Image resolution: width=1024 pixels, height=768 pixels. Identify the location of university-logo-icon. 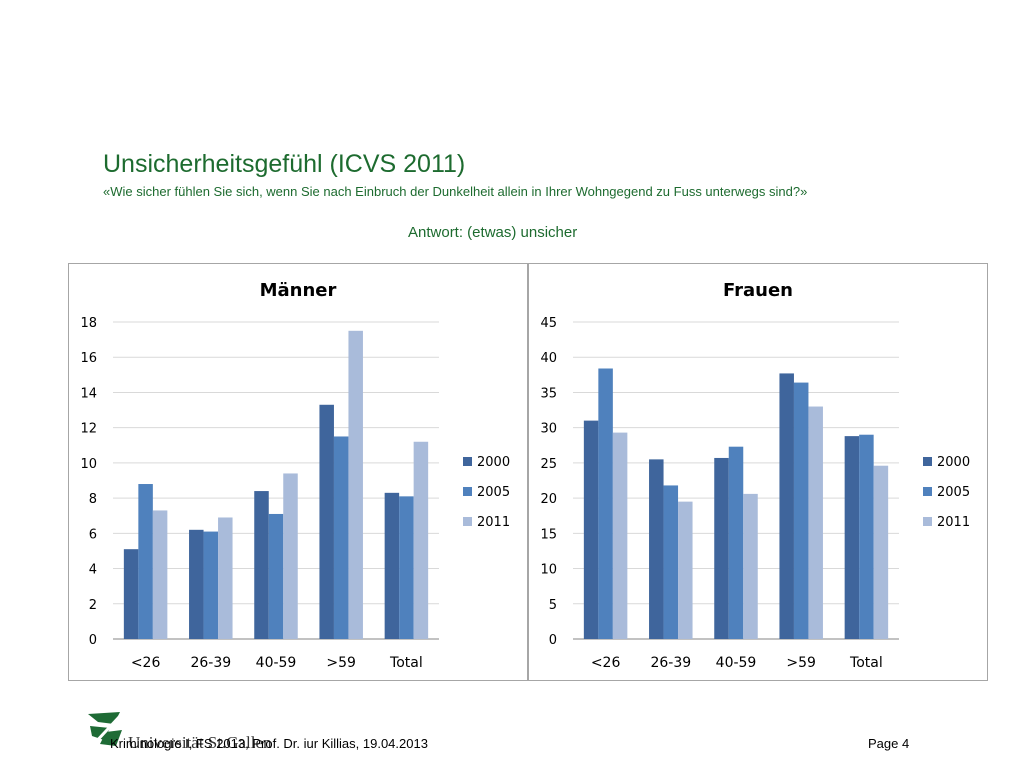
(105, 730).